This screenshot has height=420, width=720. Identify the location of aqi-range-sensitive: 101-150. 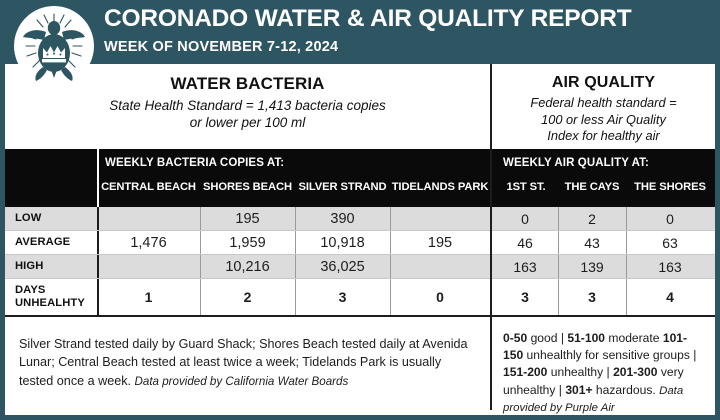
(595, 347).